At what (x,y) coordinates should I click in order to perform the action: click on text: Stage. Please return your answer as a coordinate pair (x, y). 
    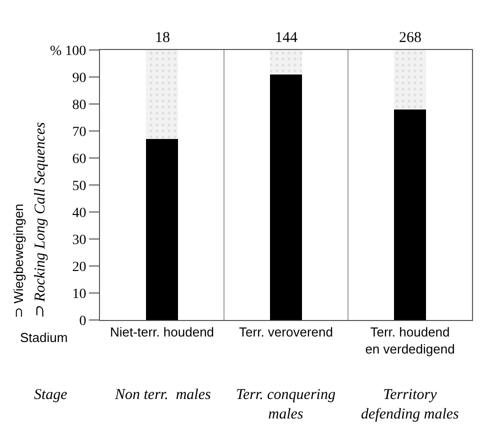
    Looking at the image, I should click on (51, 395).